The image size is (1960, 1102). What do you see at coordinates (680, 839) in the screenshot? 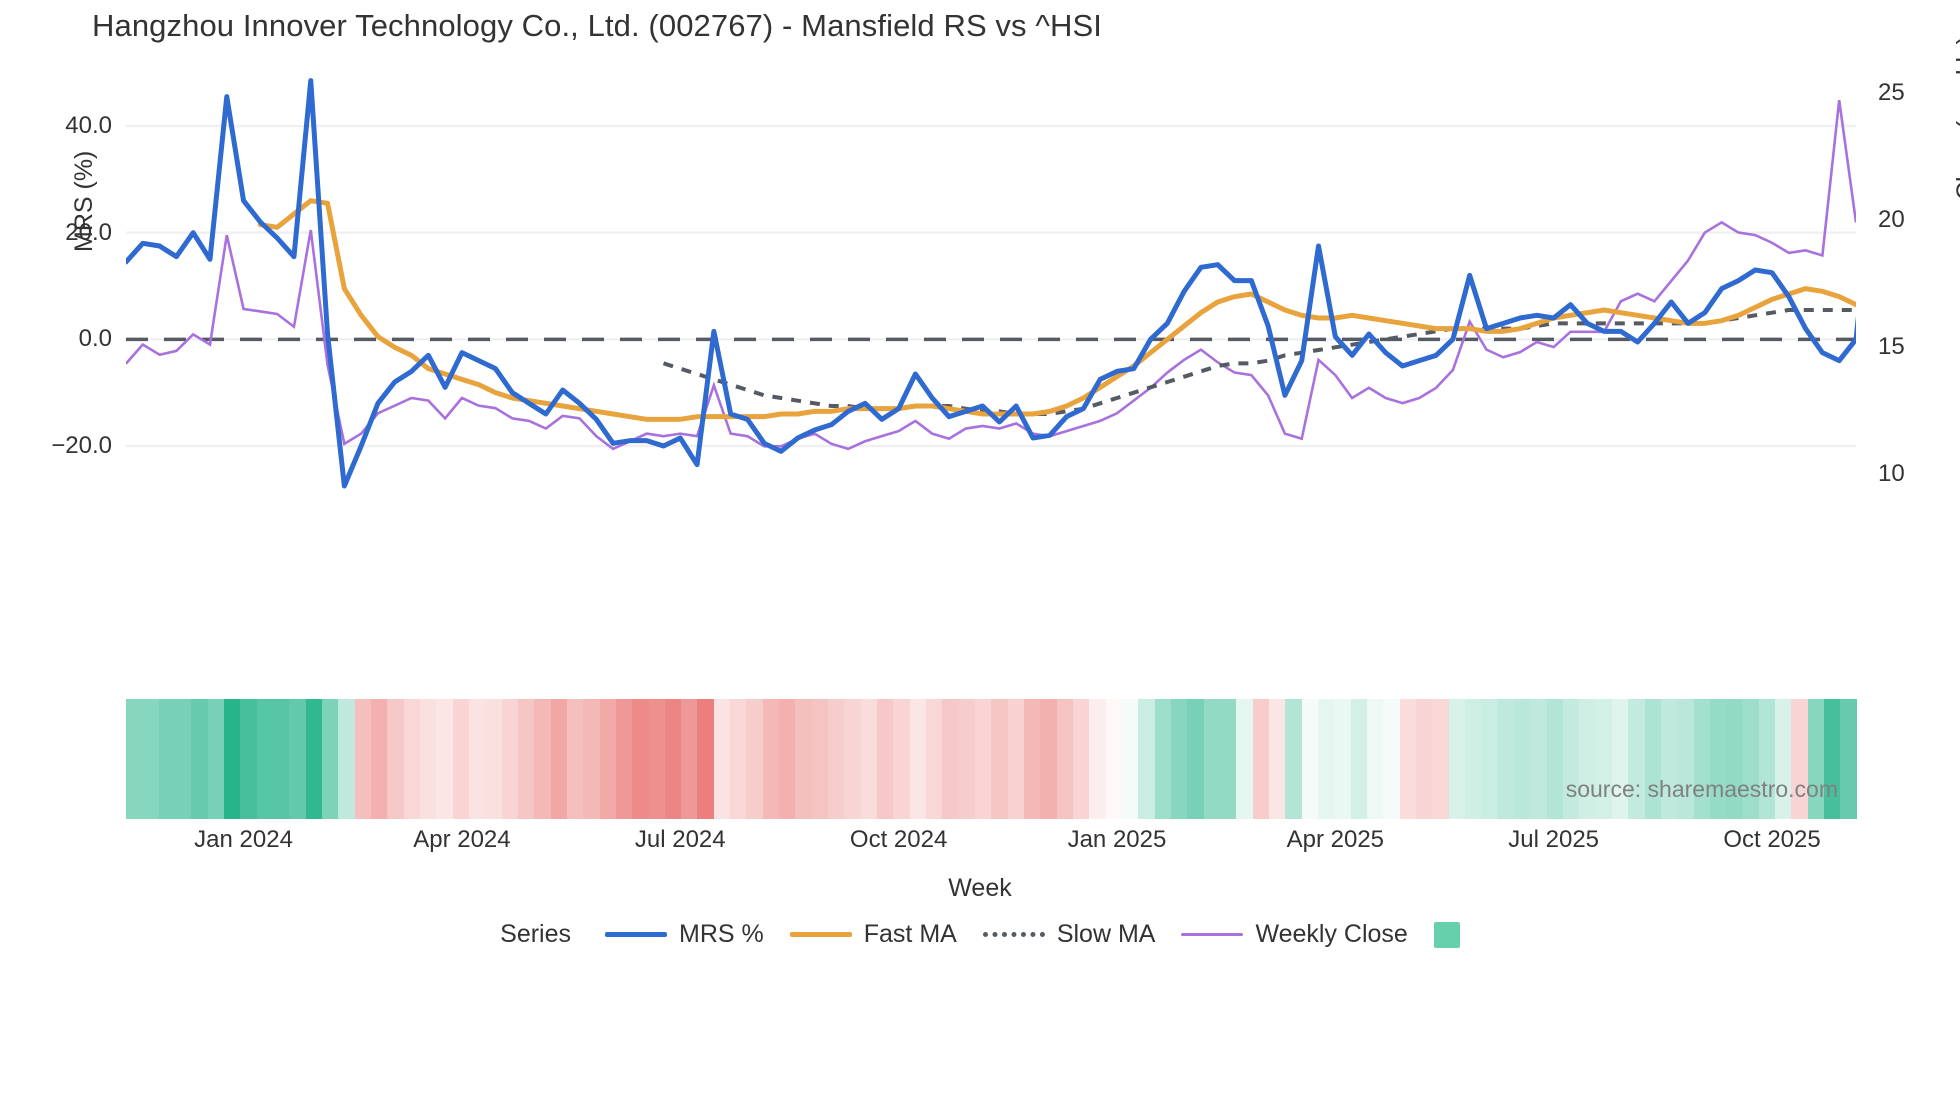
I see `x-axis-tick-label: Jul 2024` at bounding box center [680, 839].